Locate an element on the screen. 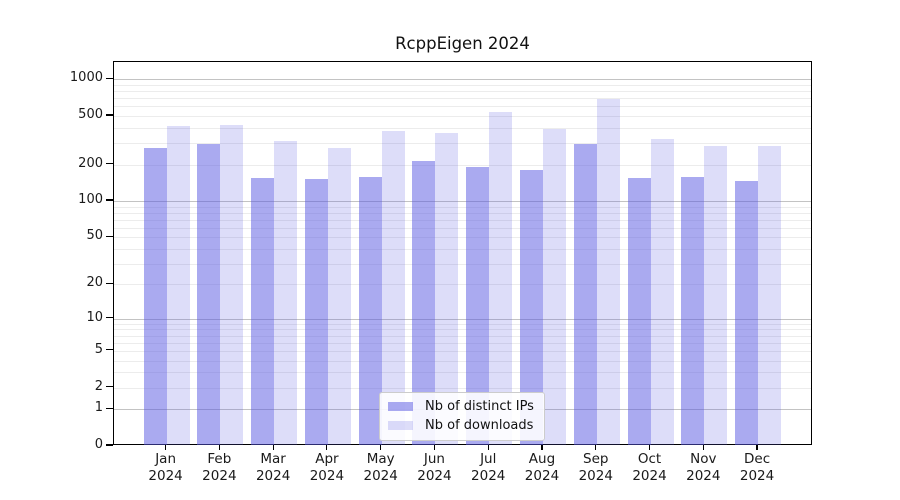 This screenshot has height=500, width=900. bar-downloads-dec is located at coordinates (770, 295).